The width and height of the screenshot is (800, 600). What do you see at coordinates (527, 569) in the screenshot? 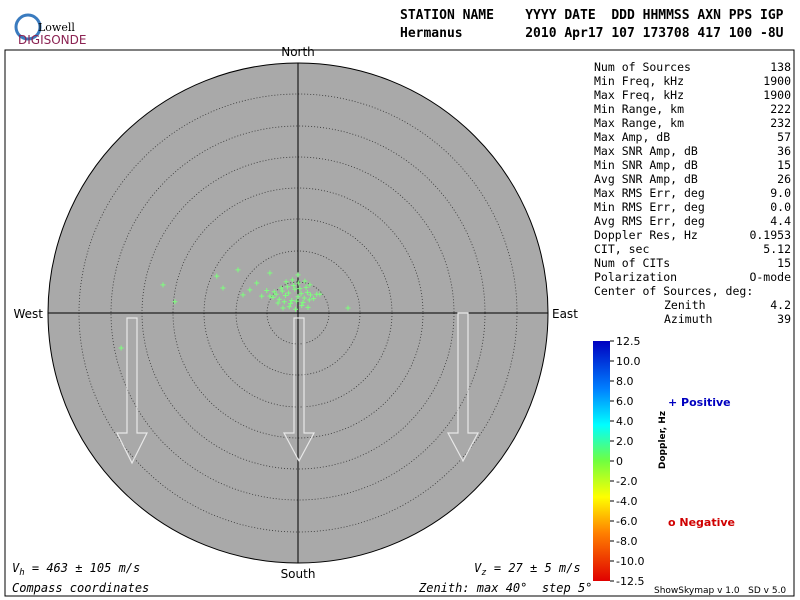
I see `vz: Vz = 27 ± 5 m/s` at bounding box center [527, 569].